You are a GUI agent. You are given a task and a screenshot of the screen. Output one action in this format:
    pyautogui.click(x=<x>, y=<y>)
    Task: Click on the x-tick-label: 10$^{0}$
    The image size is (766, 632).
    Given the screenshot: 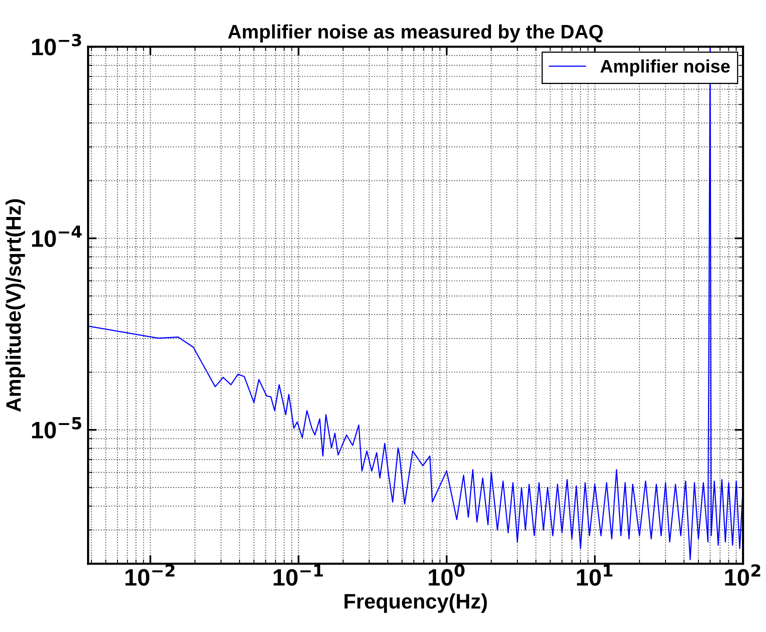 What is the action you would take?
    pyautogui.click(x=446, y=575)
    